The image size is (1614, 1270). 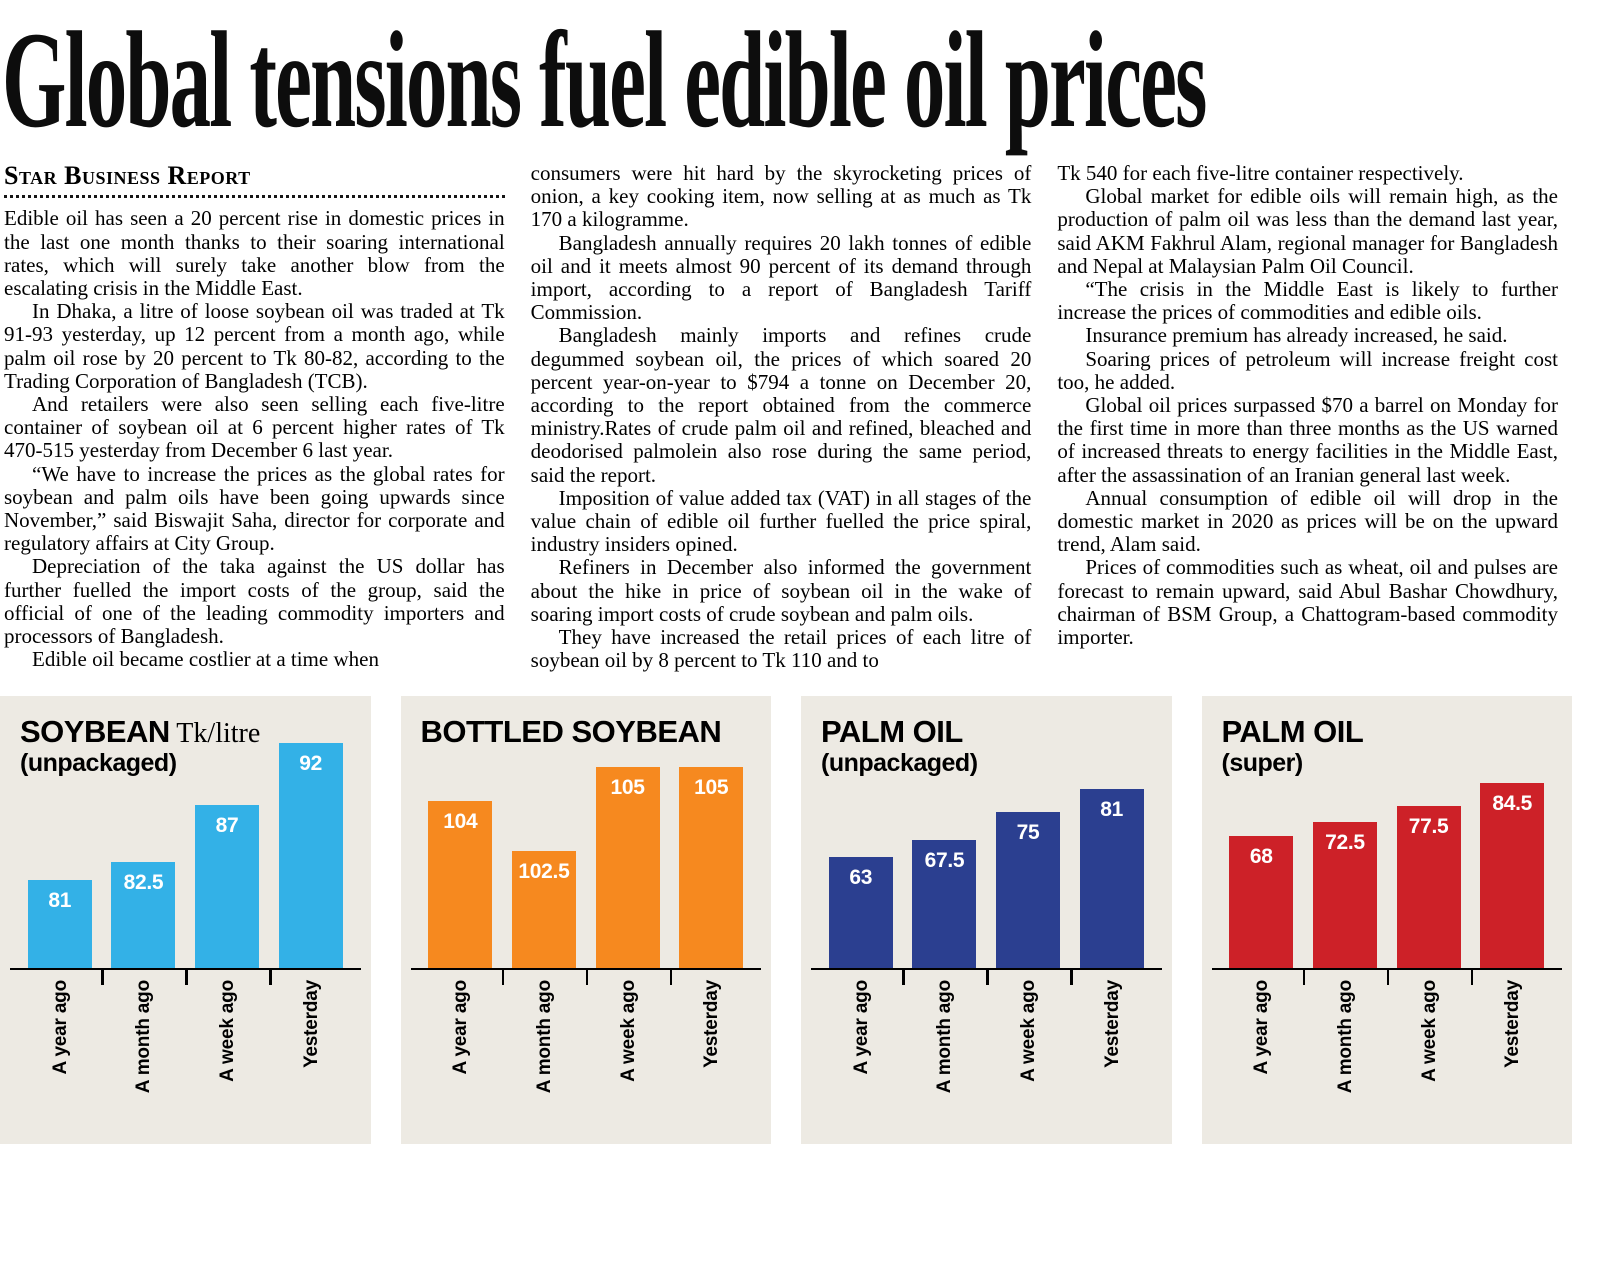 I want to click on bar-value-label: 77.5, so click(x=1428, y=827).